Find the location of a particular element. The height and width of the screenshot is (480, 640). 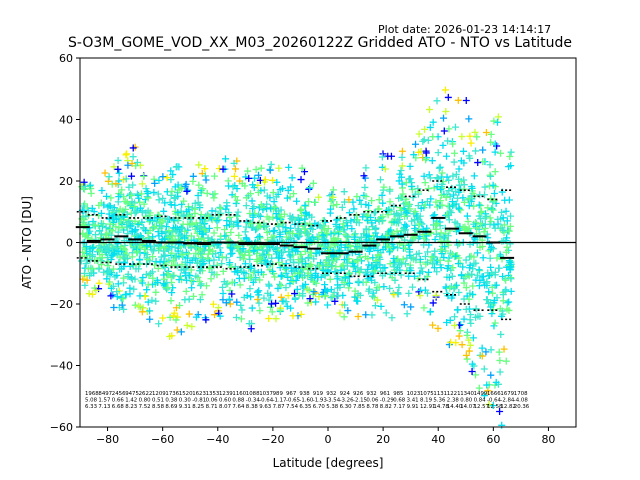

stat-cell: 5.08 is located at coordinates (91, 401).